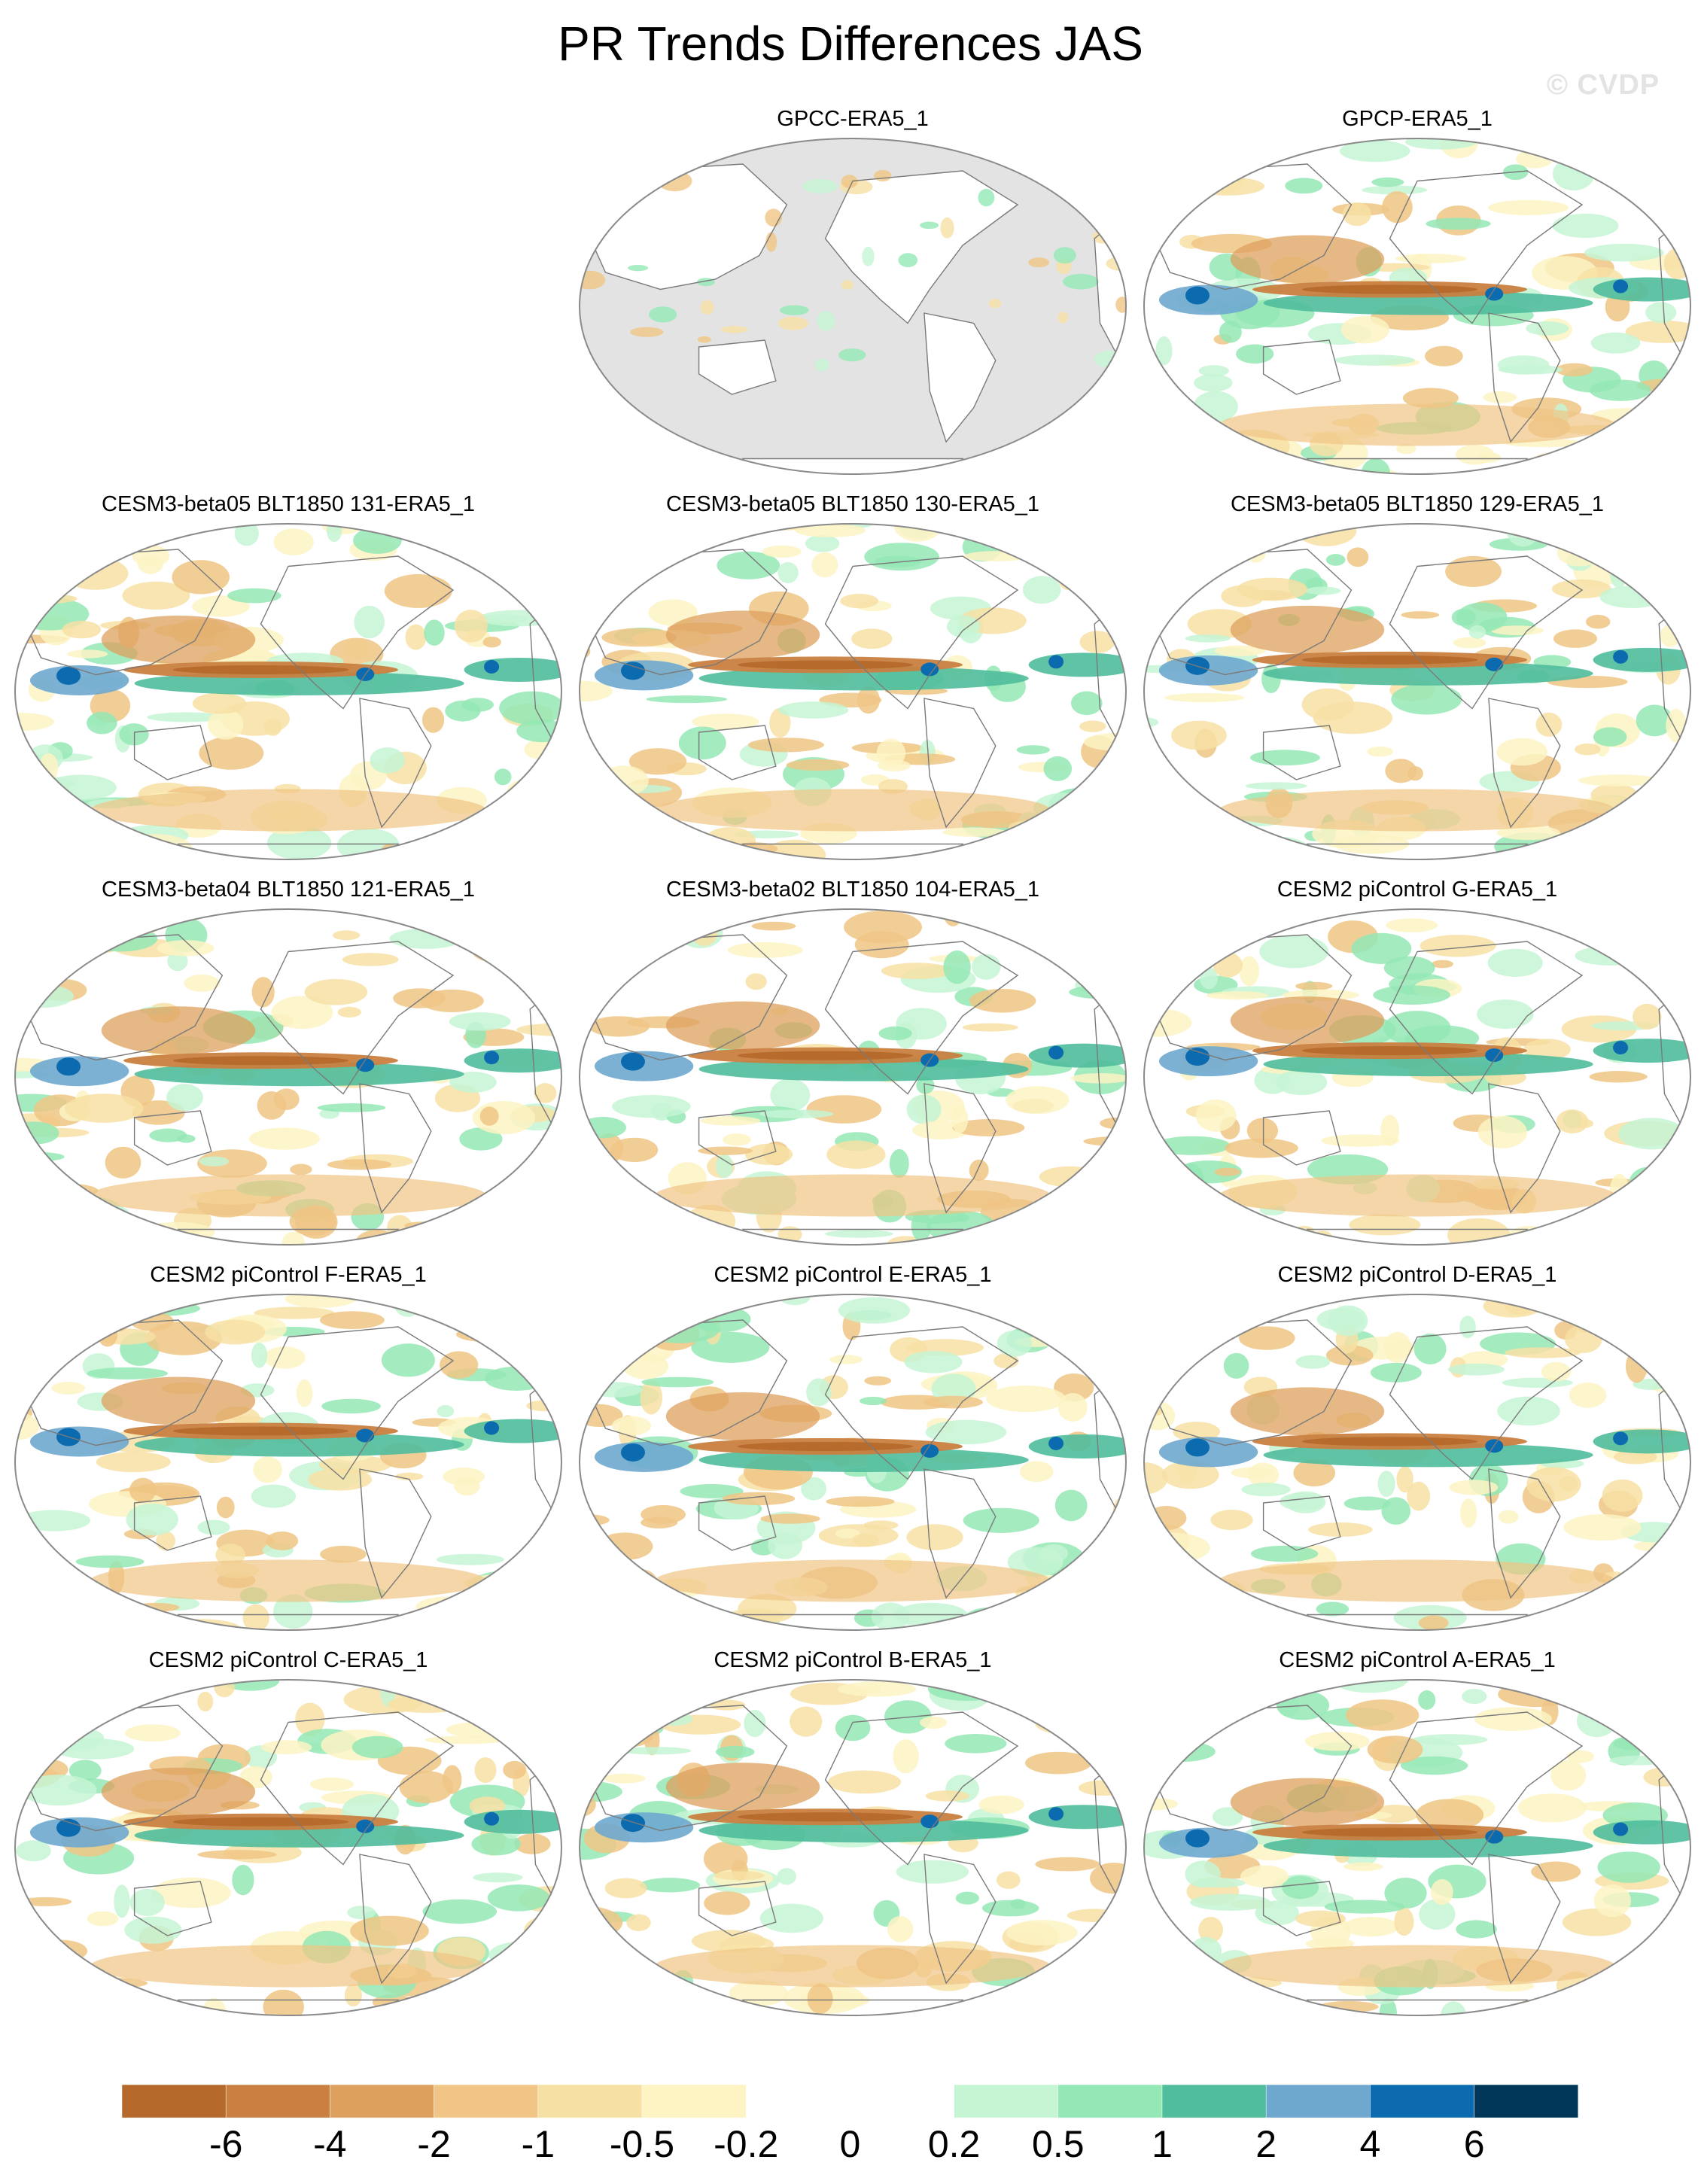 This screenshot has height=2184, width=1701. Describe the element at coordinates (853, 890) in the screenshot. I see `panel-title: CESM3-beta02 BLT1850 104-ERA5_1` at that location.